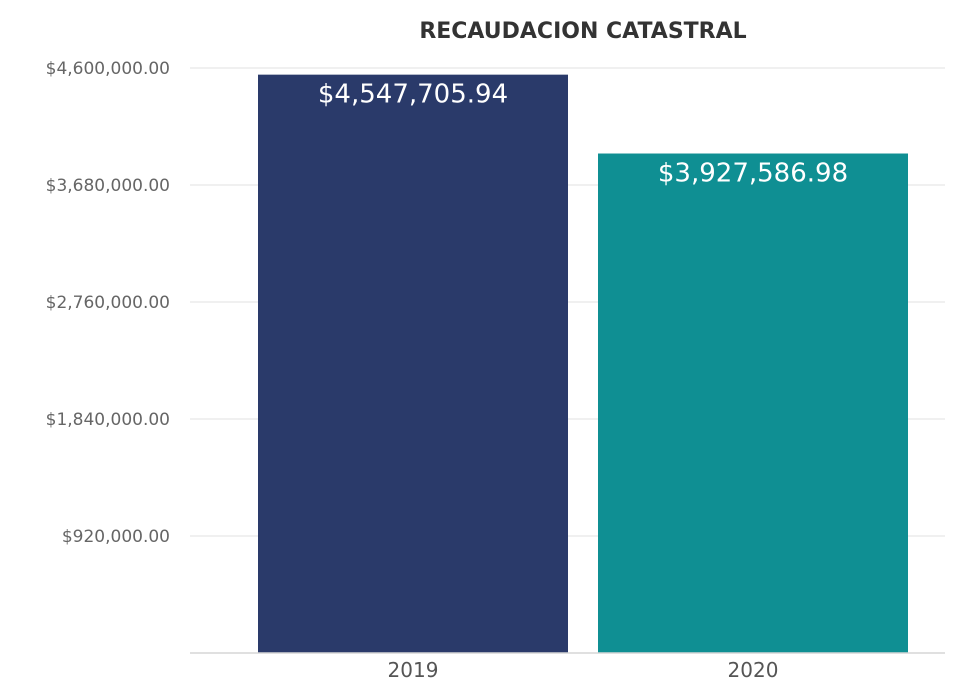 The image size is (960, 683). I want to click on x-tick-label: 2020, so click(753, 670).